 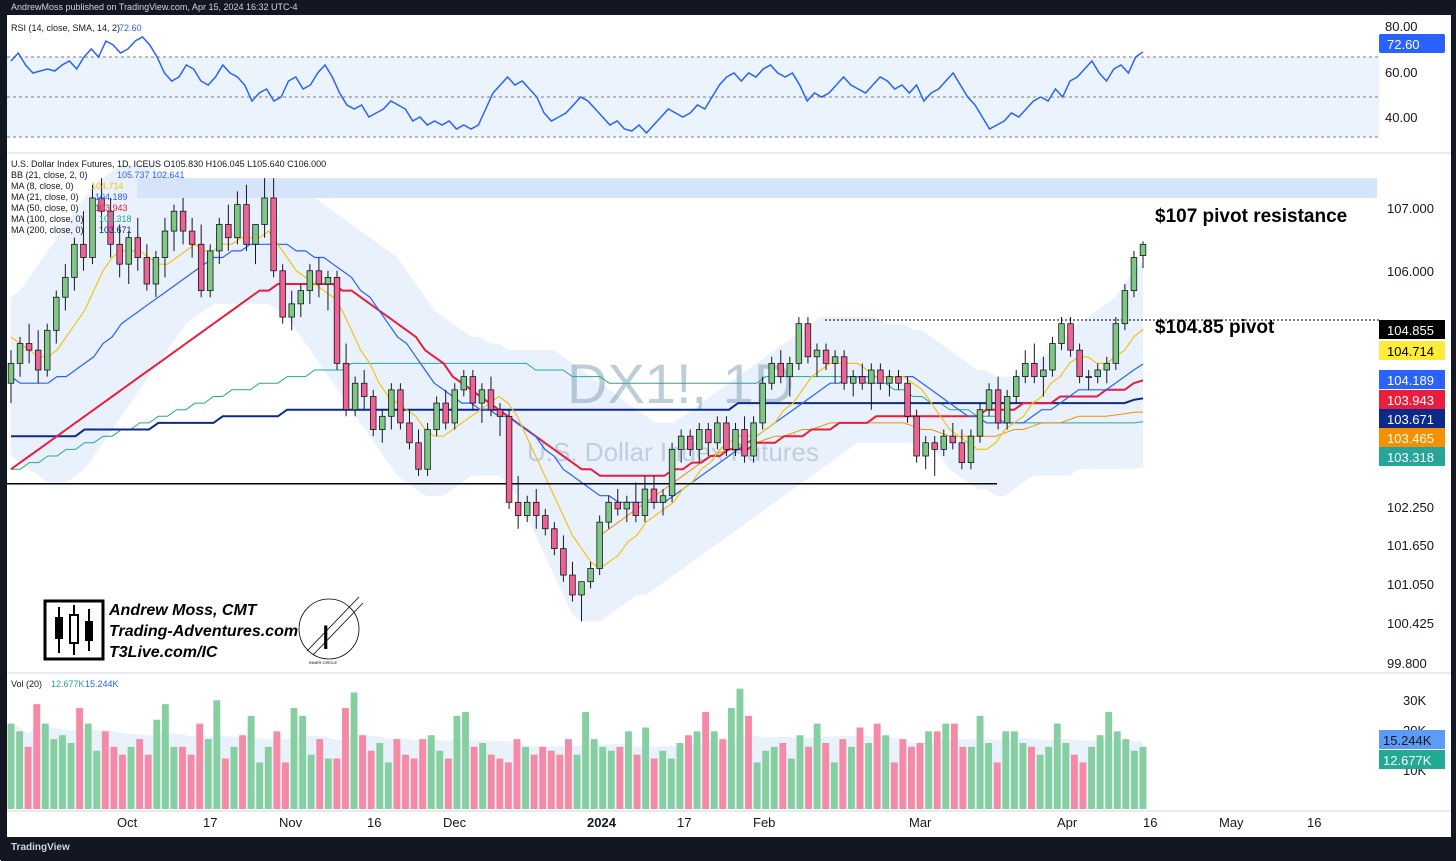 I want to click on indicator-ma100-value: 103.318, so click(x=115, y=219).